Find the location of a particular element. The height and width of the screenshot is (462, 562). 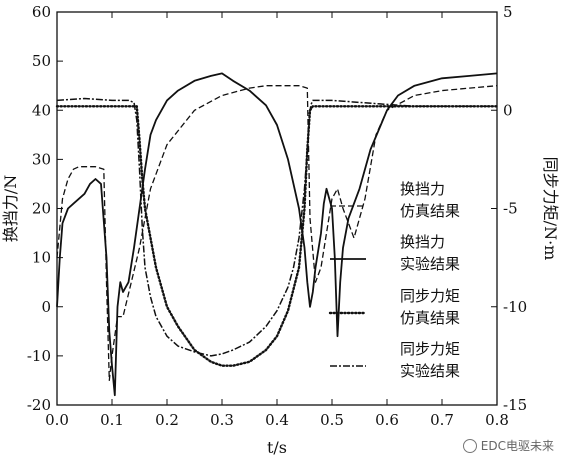

y-left-tick-label: 30 is located at coordinates (41, 159).